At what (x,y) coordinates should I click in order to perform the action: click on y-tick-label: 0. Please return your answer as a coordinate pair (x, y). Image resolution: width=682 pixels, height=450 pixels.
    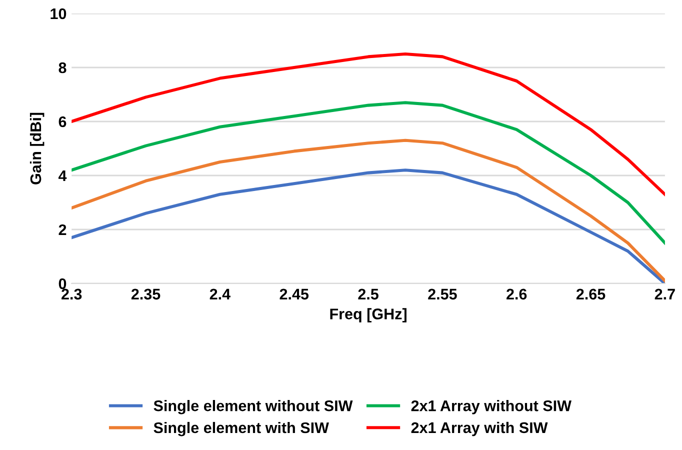
    Looking at the image, I should click on (62, 284).